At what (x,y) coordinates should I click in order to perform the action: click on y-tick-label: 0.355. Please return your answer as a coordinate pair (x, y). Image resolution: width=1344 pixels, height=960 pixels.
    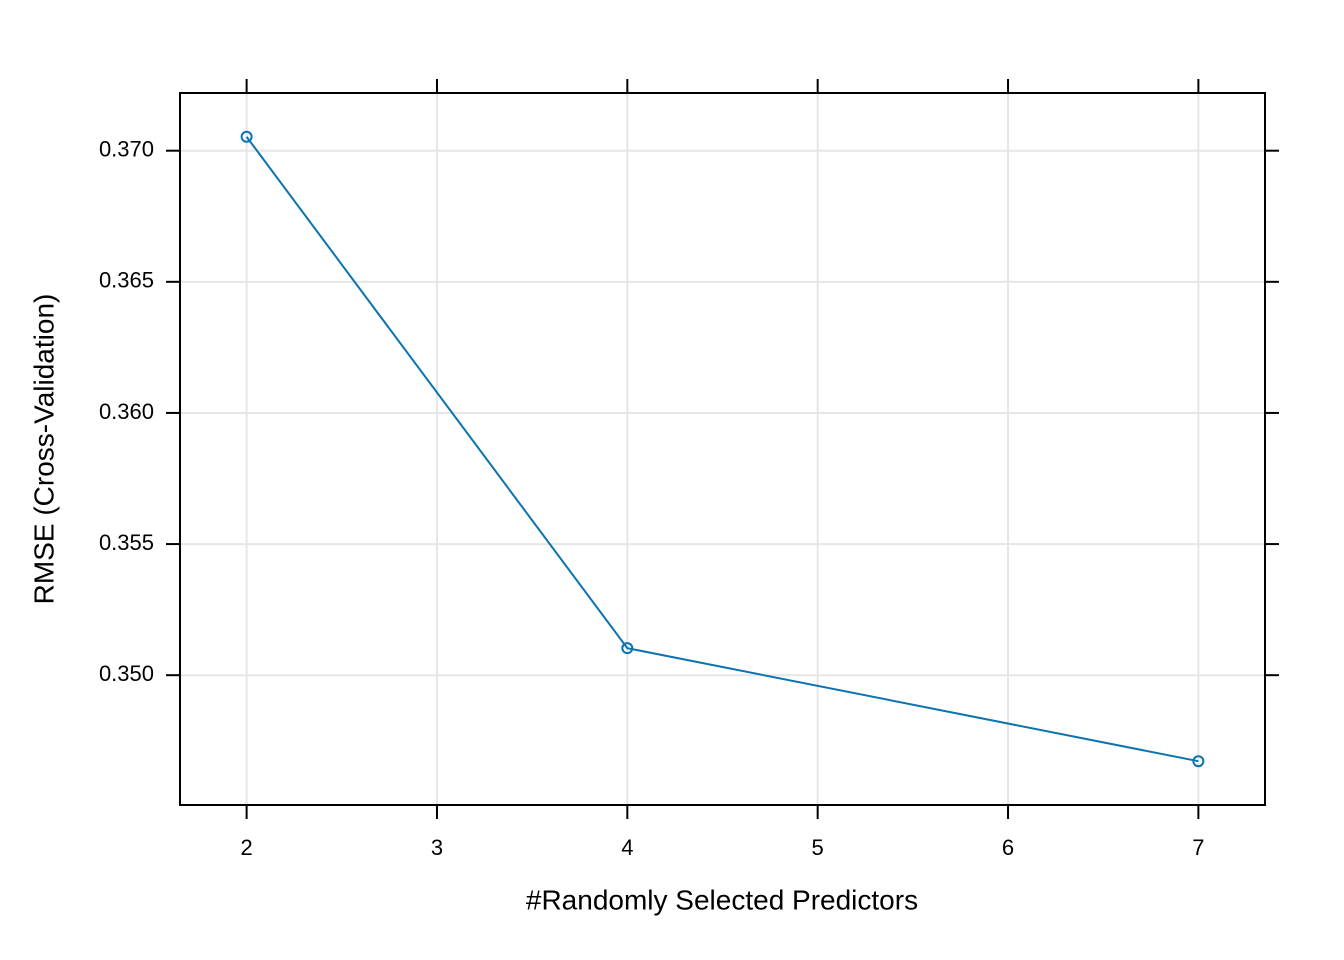
    Looking at the image, I should click on (126, 542).